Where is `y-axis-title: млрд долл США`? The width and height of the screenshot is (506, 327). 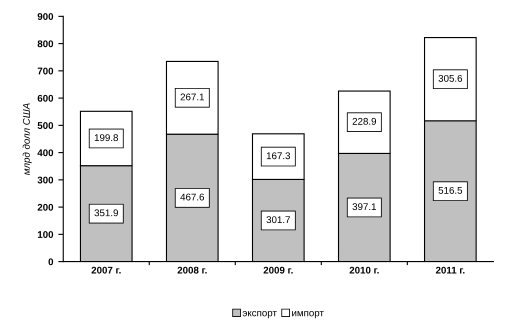 y-axis-title: млрд долл США is located at coordinates (27, 139).